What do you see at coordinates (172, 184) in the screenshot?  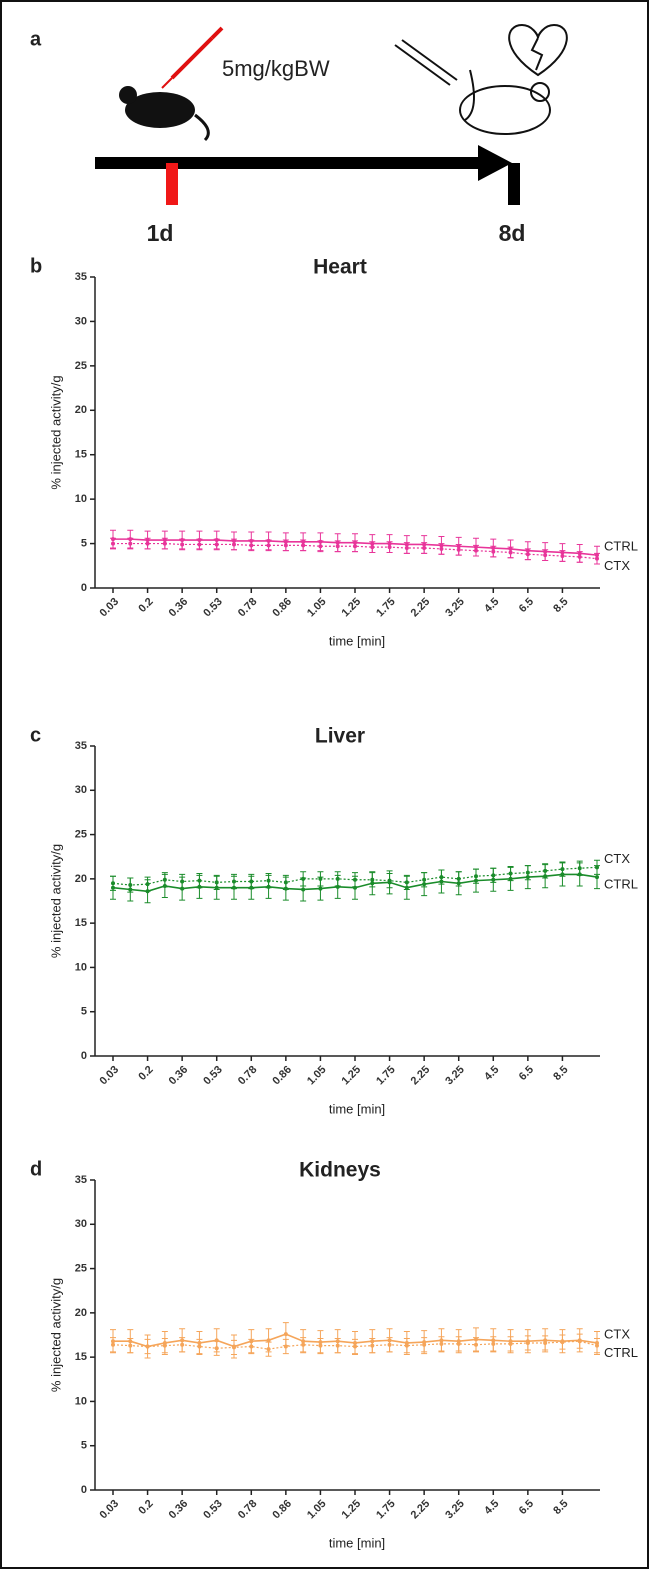 I see `day-start-marker` at bounding box center [172, 184].